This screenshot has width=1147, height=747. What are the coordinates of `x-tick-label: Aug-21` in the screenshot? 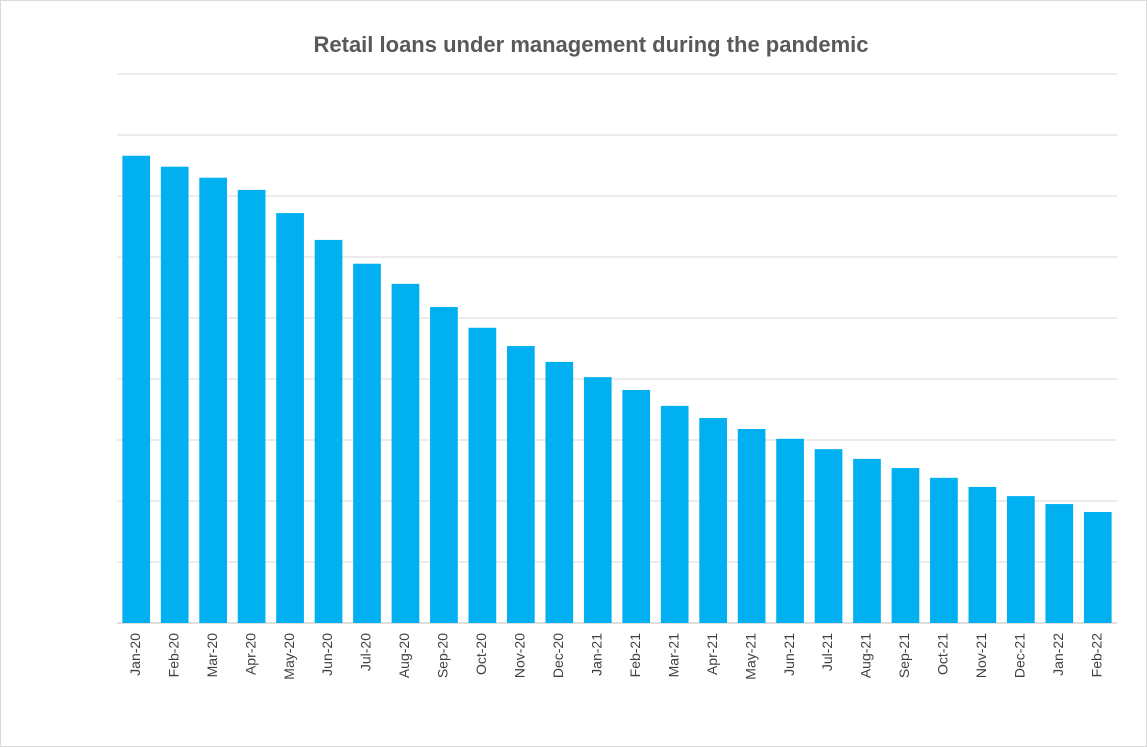 It's located at (866, 655).